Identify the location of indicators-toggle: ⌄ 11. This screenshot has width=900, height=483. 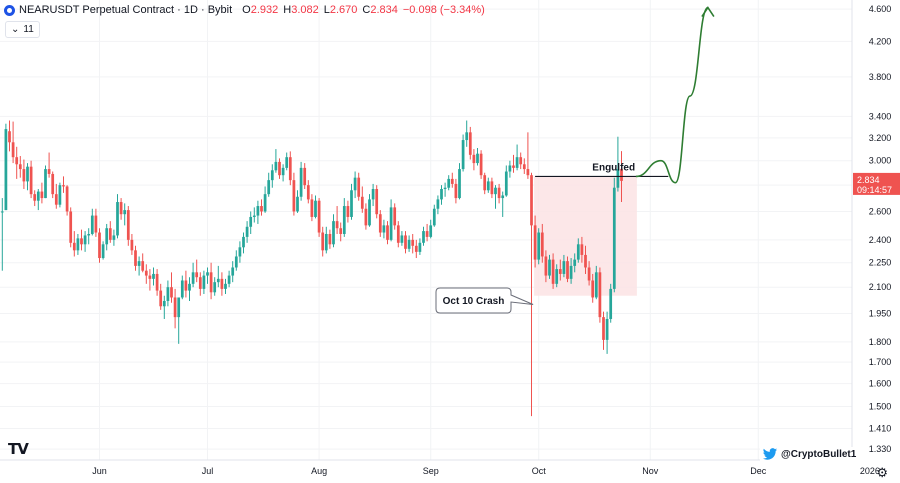
(22, 29).